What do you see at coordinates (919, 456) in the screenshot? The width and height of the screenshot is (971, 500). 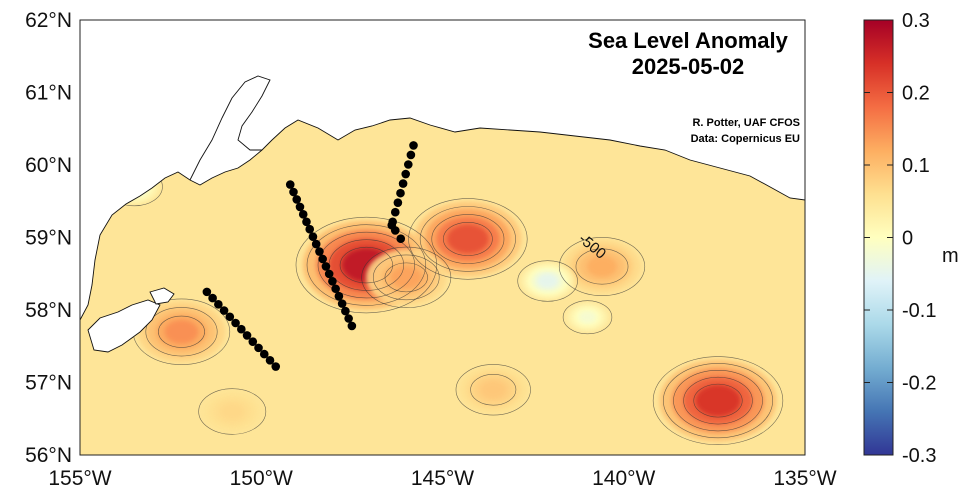 I see `colorbar-tick-label: -0.3` at bounding box center [919, 456].